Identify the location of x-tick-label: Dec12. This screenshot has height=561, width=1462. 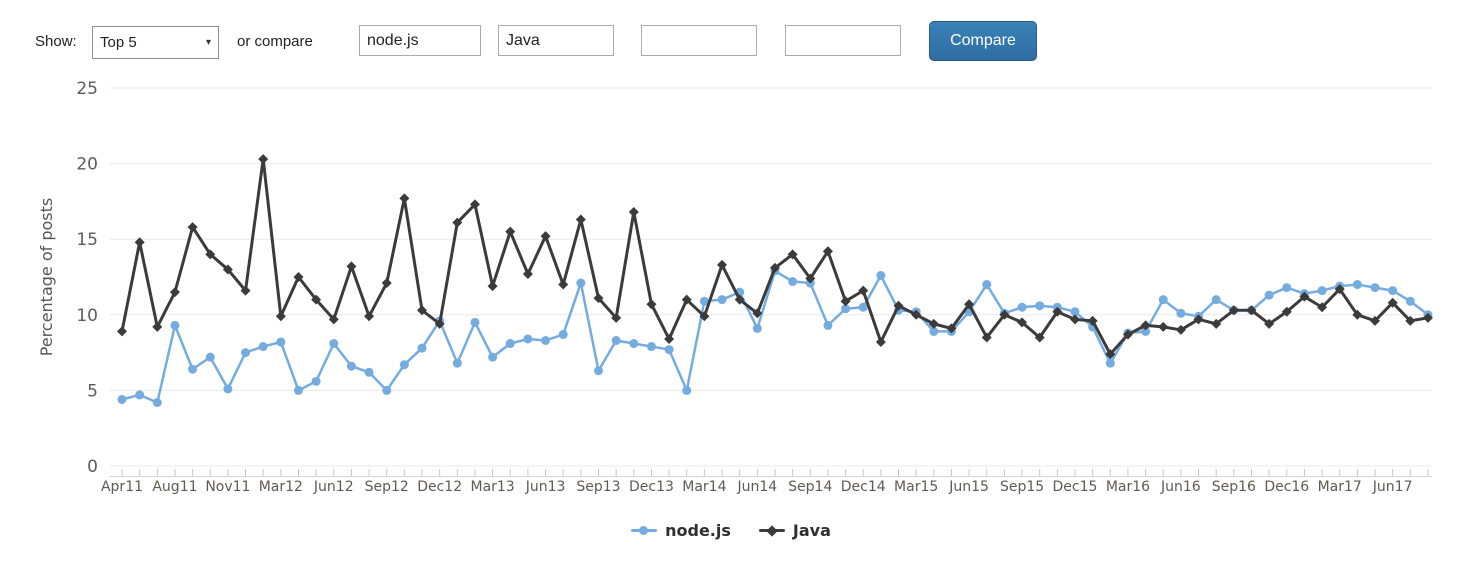
(439, 487).